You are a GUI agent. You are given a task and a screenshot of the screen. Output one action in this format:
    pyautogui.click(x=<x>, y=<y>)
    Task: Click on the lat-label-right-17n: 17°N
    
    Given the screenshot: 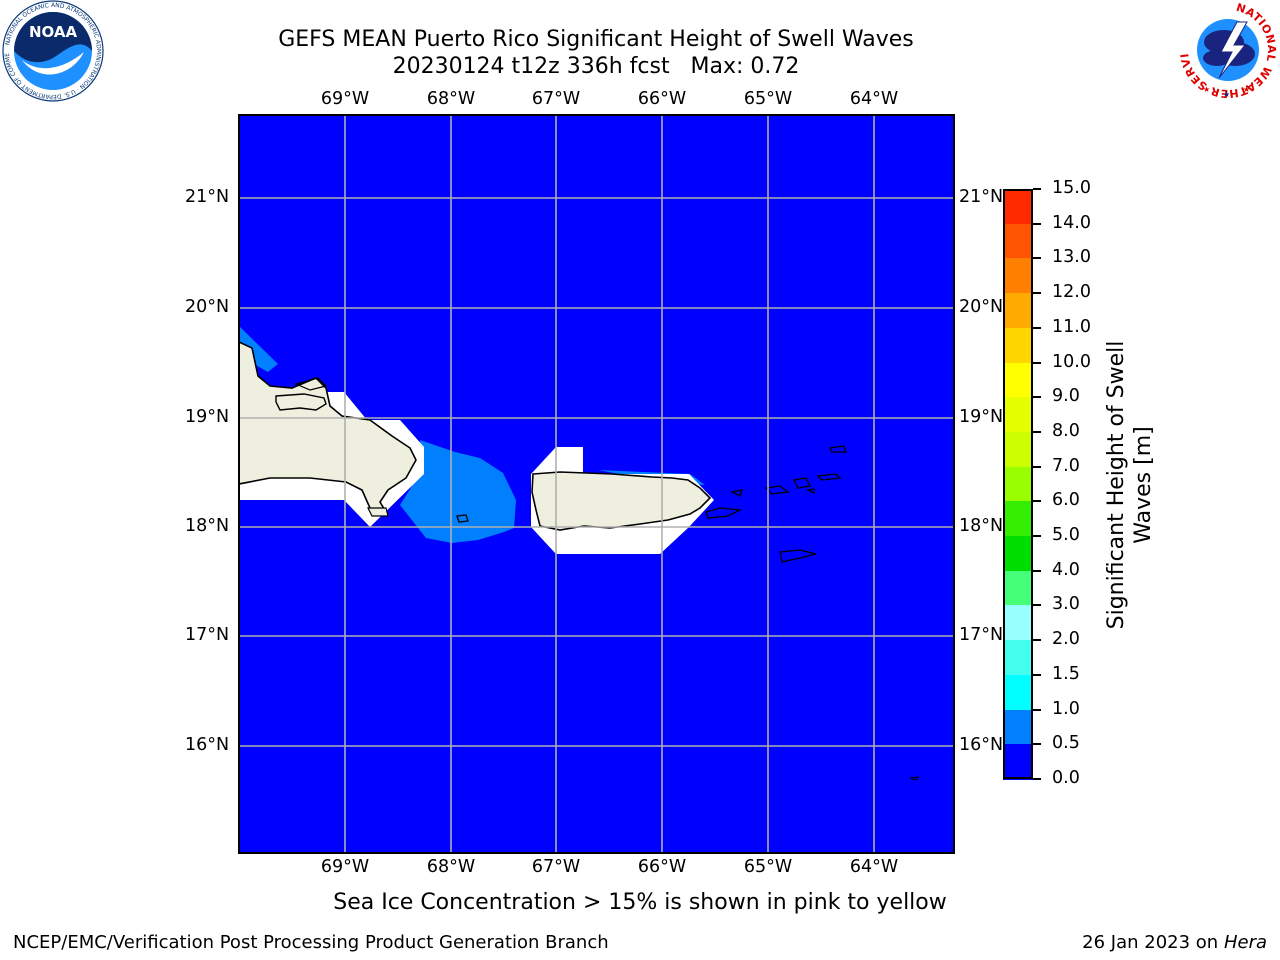 What is the action you would take?
    pyautogui.click(x=981, y=635)
    